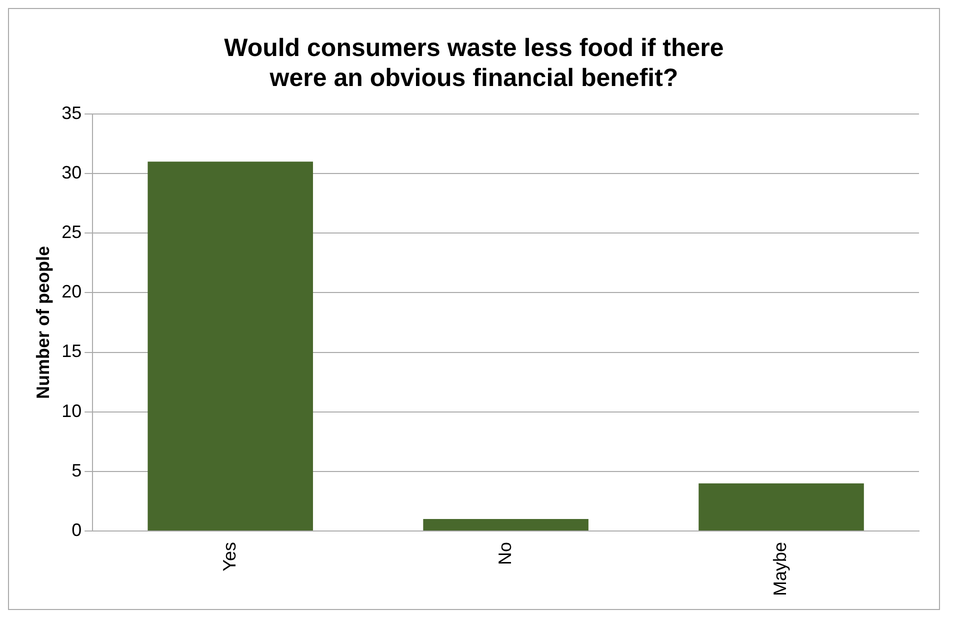  Describe the element at coordinates (72, 112) in the screenshot. I see `y-tick-label: 35` at that location.